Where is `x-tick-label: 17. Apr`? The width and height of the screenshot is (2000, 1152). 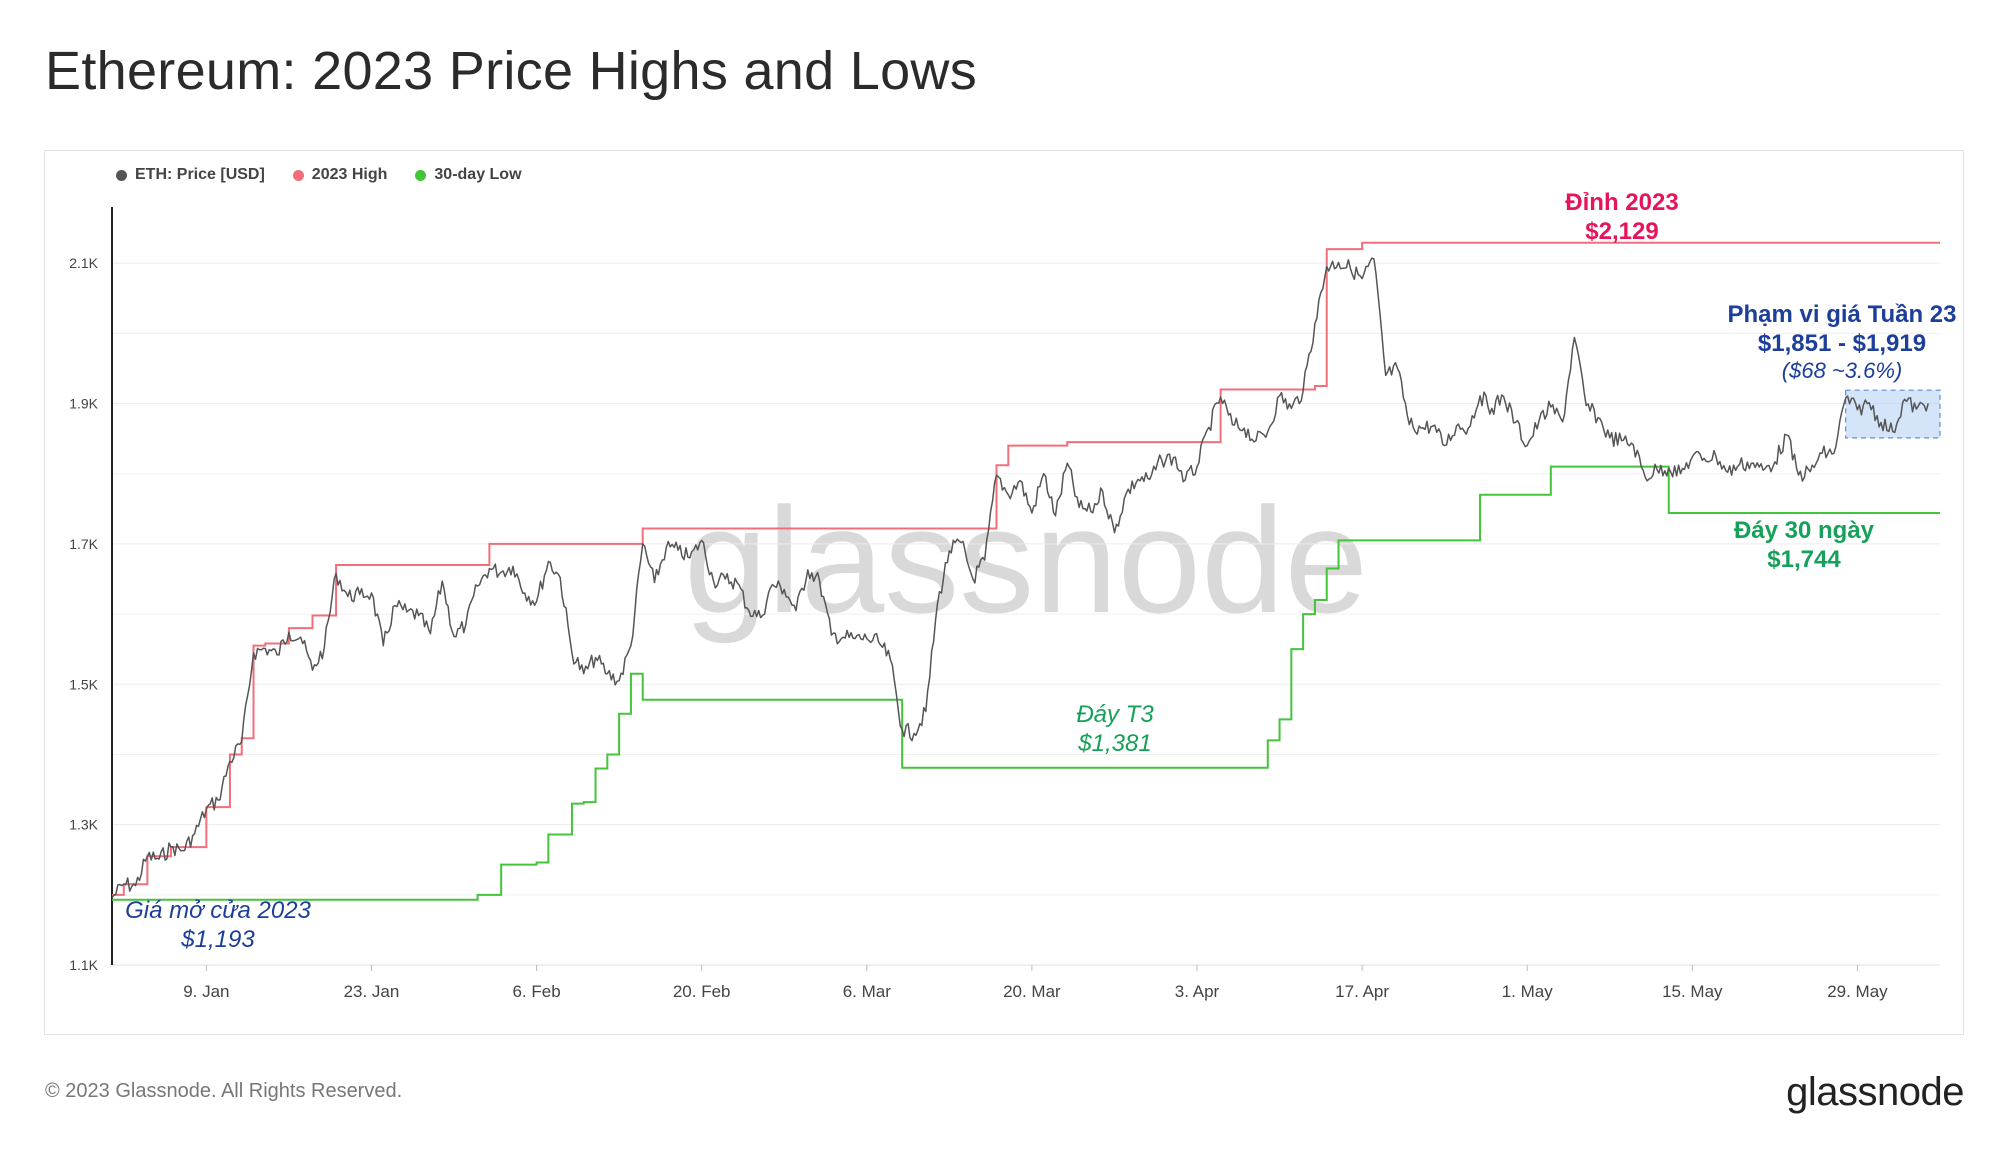
x-tick-label: 17. Apr is located at coordinates (1362, 991).